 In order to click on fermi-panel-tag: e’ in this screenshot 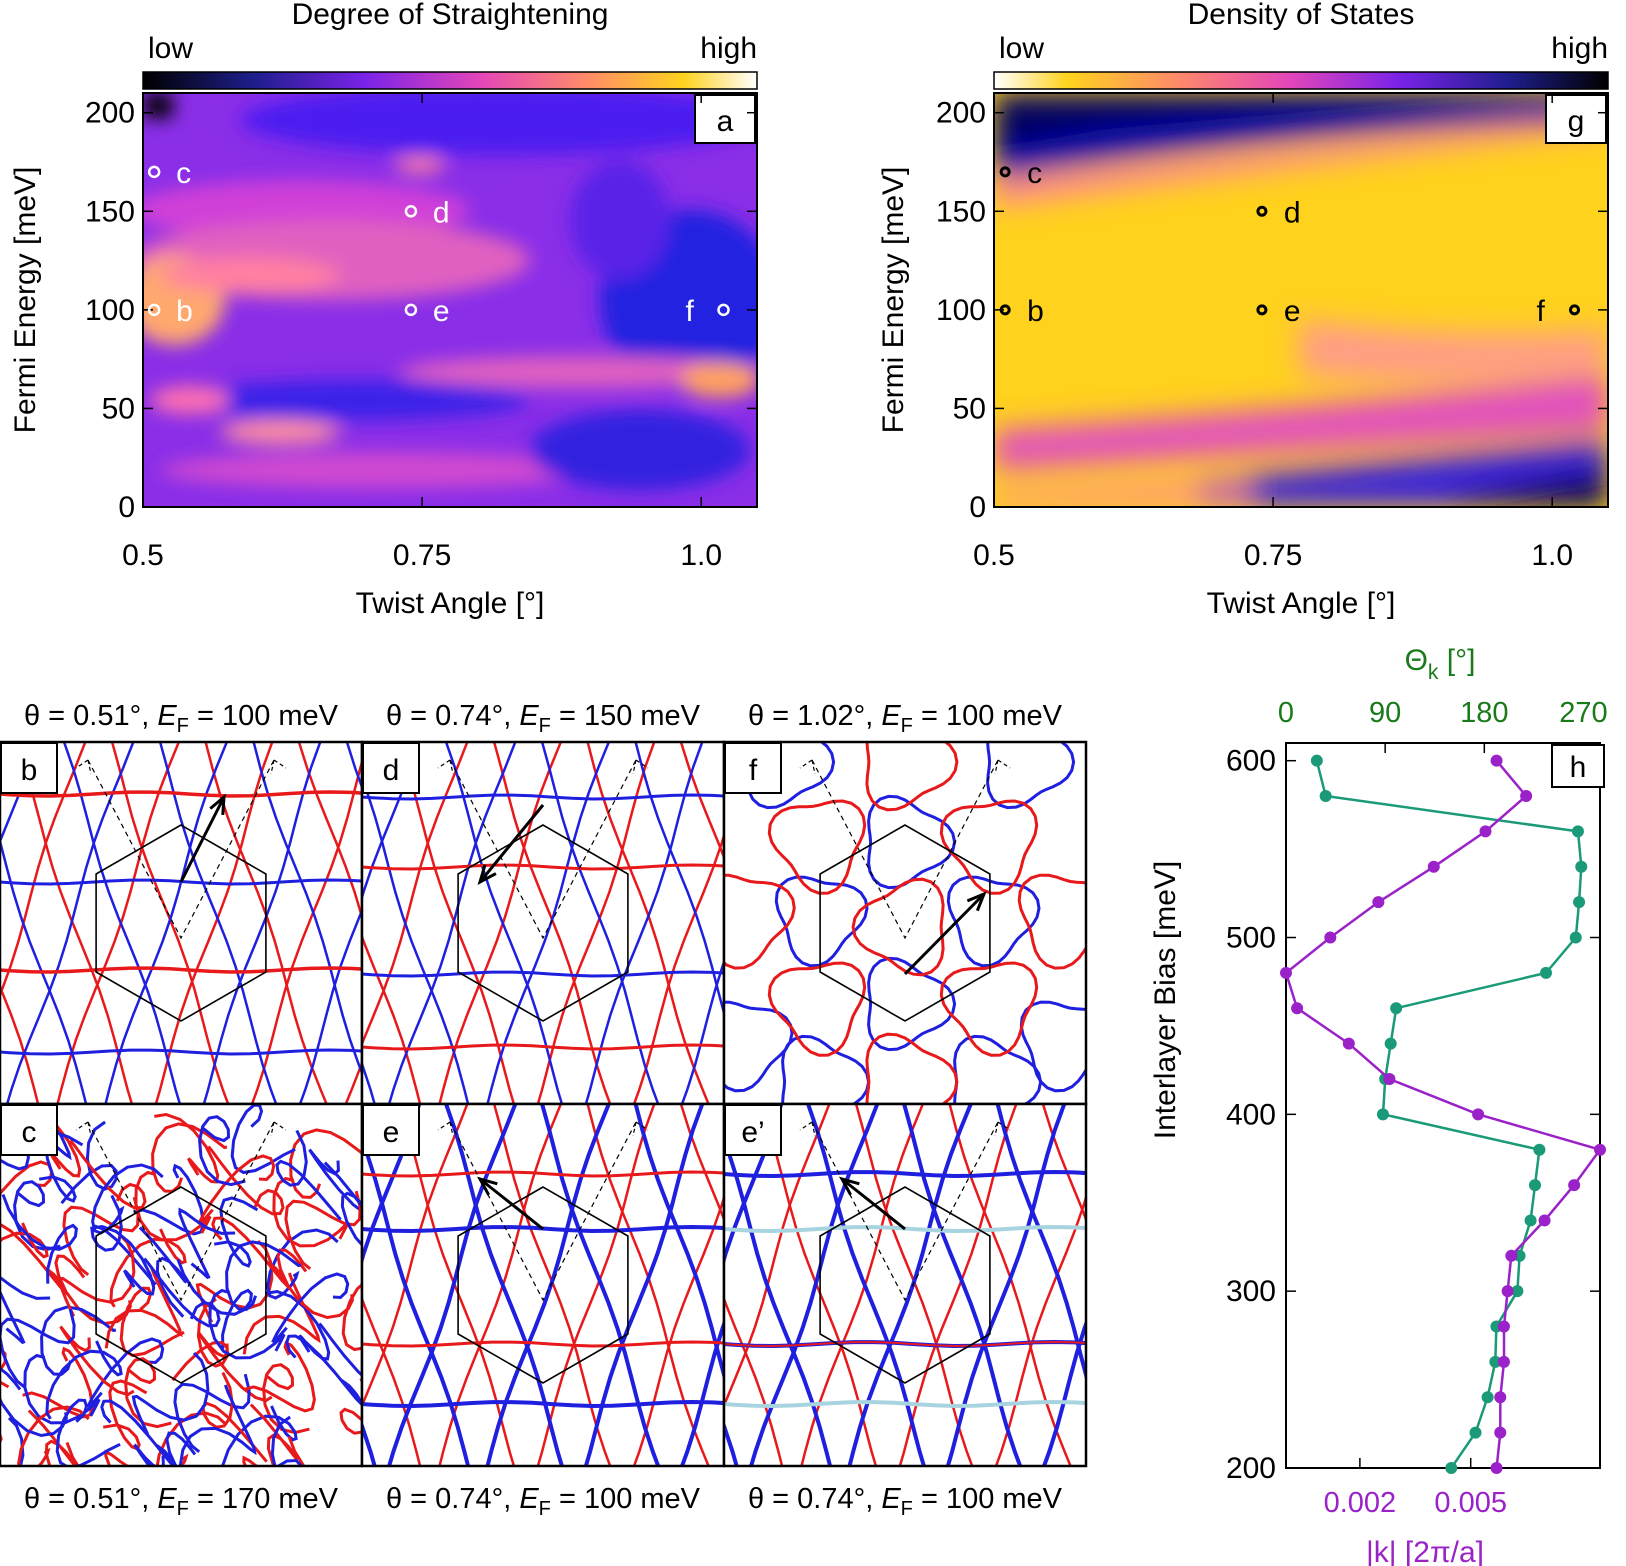, I will do `click(752, 1132)`.